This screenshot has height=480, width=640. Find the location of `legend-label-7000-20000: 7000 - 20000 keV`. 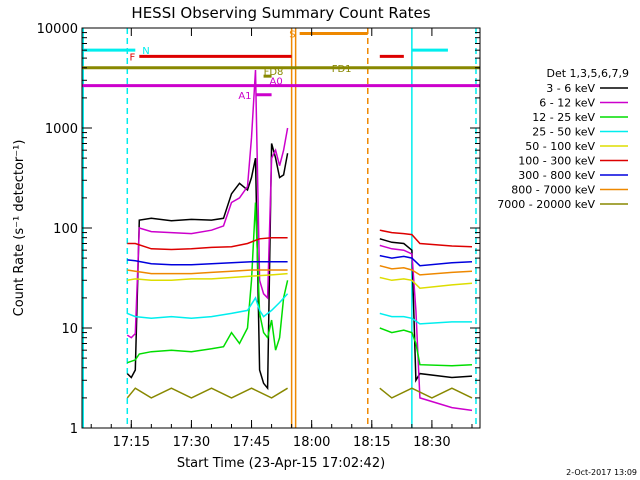

legend-label-7000-20000: 7000 - 20000 keV is located at coordinates (546, 204).